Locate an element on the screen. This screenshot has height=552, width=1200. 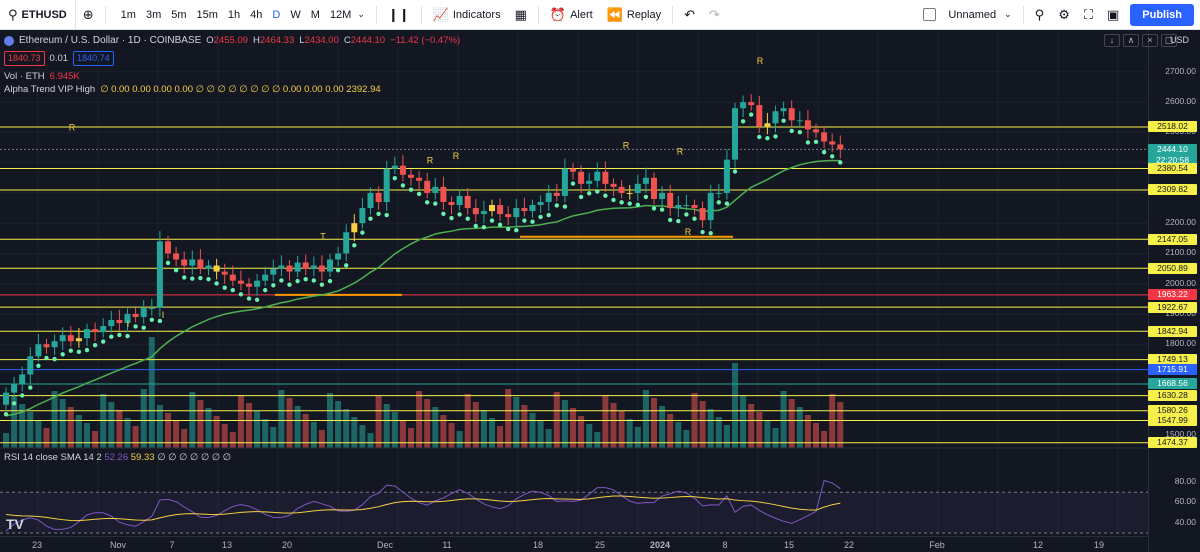
indicators-button: 📈 Indicators is located at coordinates (467, 15).